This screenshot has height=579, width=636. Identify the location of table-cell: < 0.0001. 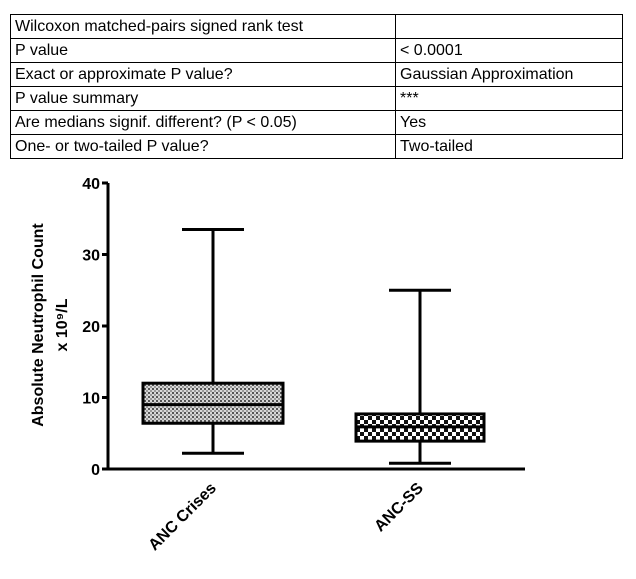
(509, 50).